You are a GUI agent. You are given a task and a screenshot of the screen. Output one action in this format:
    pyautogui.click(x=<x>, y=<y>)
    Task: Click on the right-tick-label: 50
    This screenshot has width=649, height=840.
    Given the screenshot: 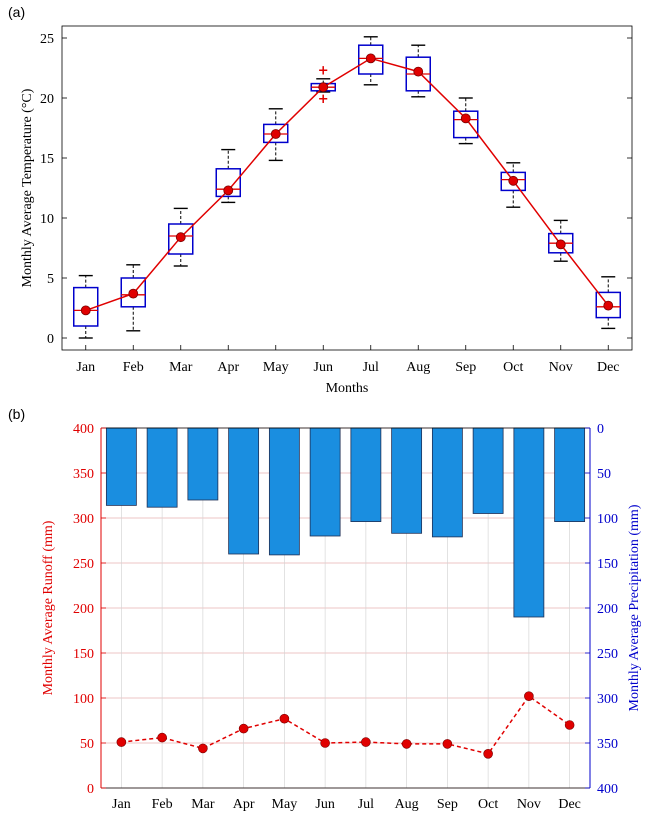 What is the action you would take?
    pyautogui.click(x=604, y=474)
    